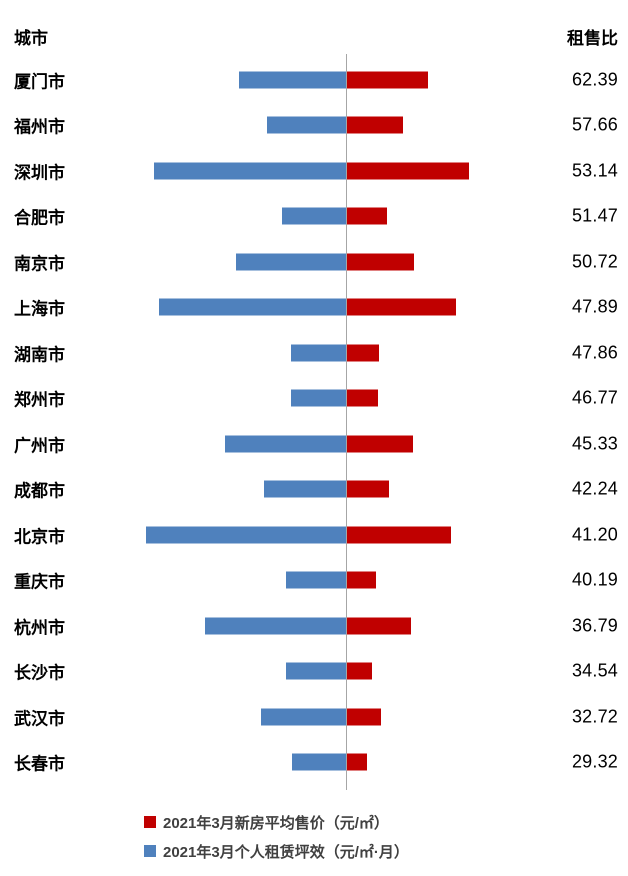 This screenshot has width=628, height=876. I want to click on chart-row: 郑州市 46.77, so click(314, 399).